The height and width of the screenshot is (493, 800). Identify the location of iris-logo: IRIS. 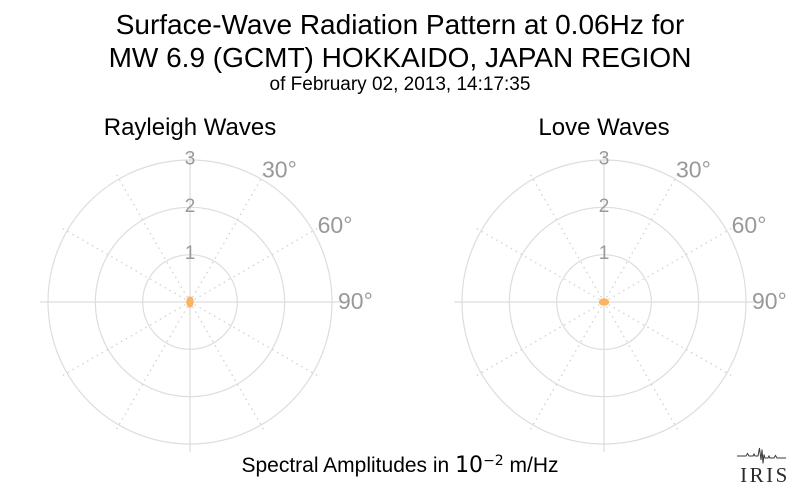
(763, 467).